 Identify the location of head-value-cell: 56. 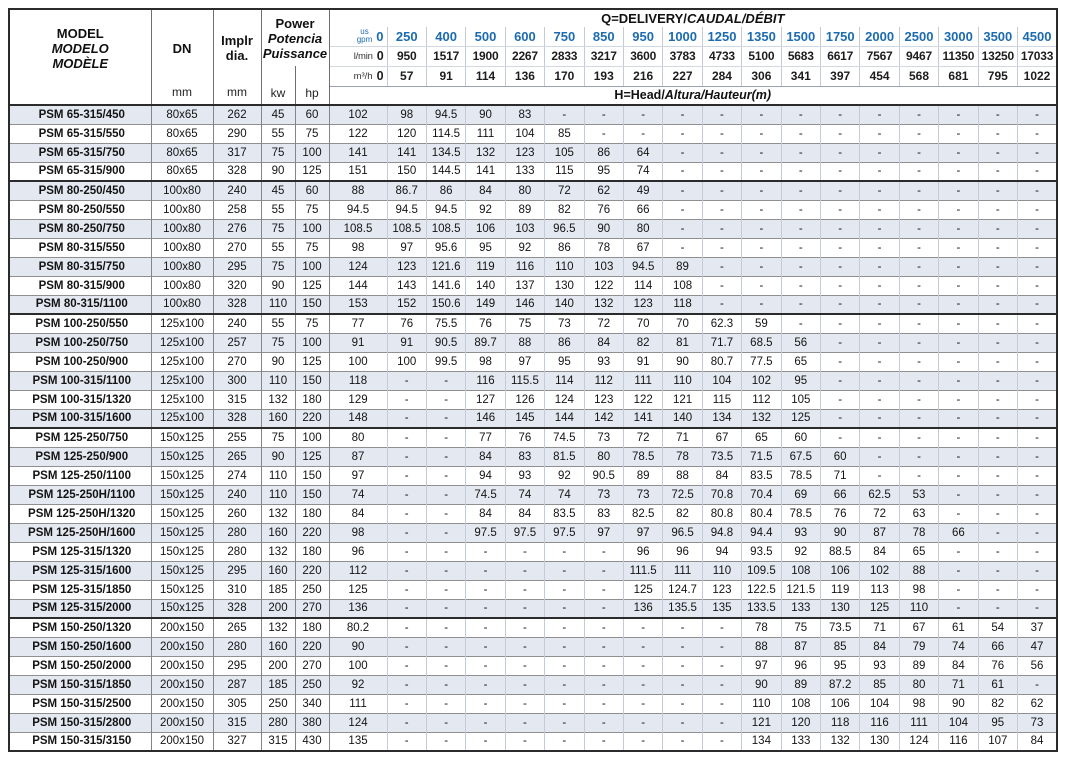
(800, 342).